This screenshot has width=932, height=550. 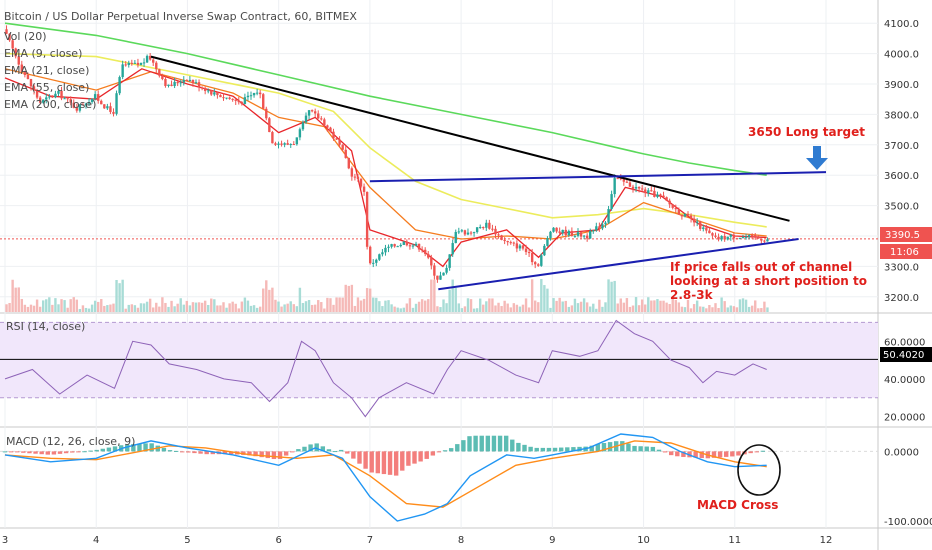 What do you see at coordinates (598, 177) in the screenshot?
I see `trendline-channel-top` at bounding box center [598, 177].